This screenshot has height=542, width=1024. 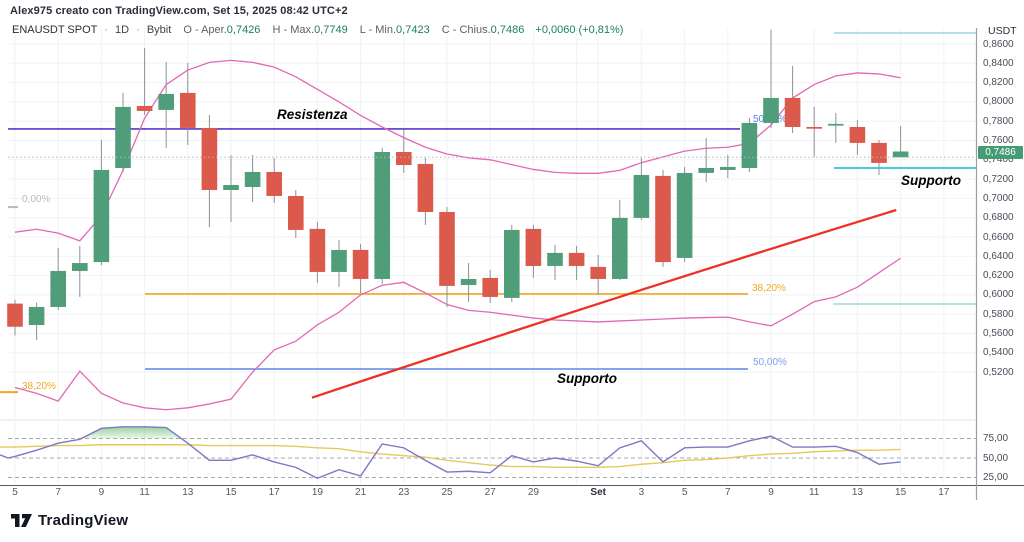 I want to click on time-axis-label: 3, so click(x=641, y=492).